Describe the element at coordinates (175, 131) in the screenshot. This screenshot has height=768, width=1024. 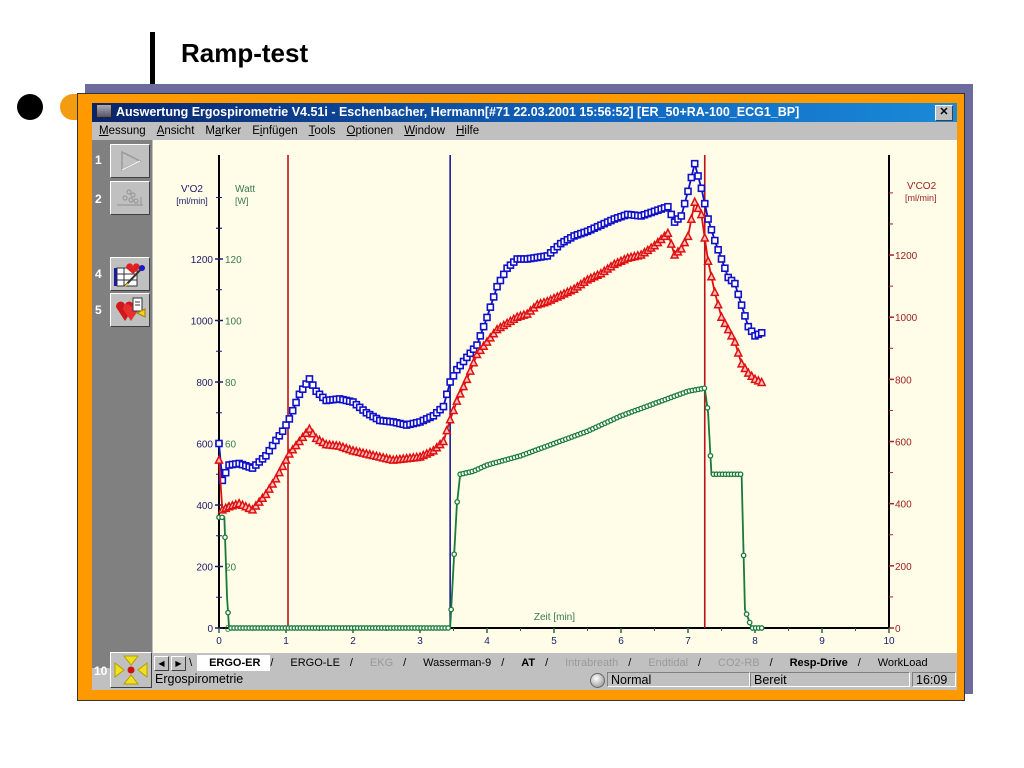
I see `menu-item-ansicht: Ansicht` at that location.